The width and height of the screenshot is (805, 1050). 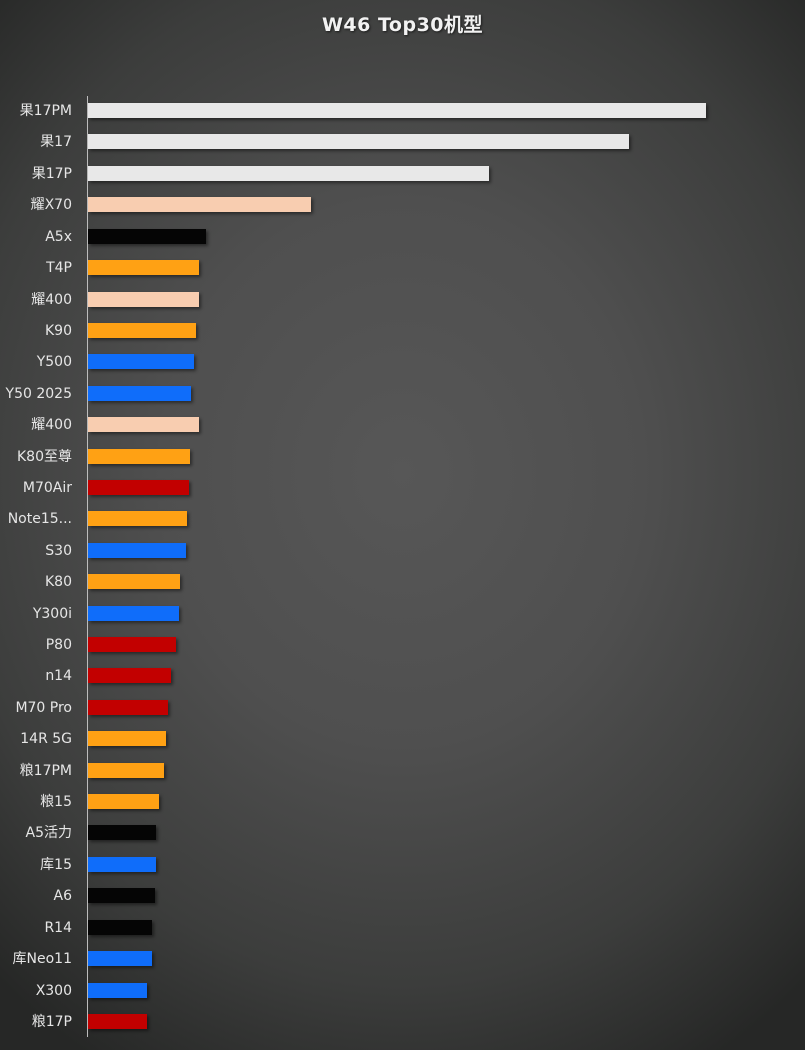 What do you see at coordinates (53, 990) in the screenshot?
I see `category-label: X300` at bounding box center [53, 990].